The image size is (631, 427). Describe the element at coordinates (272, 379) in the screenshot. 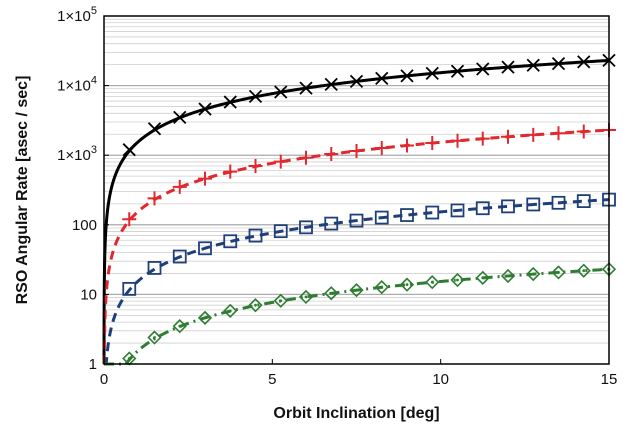

I see `x-tick-label: 5` at that location.